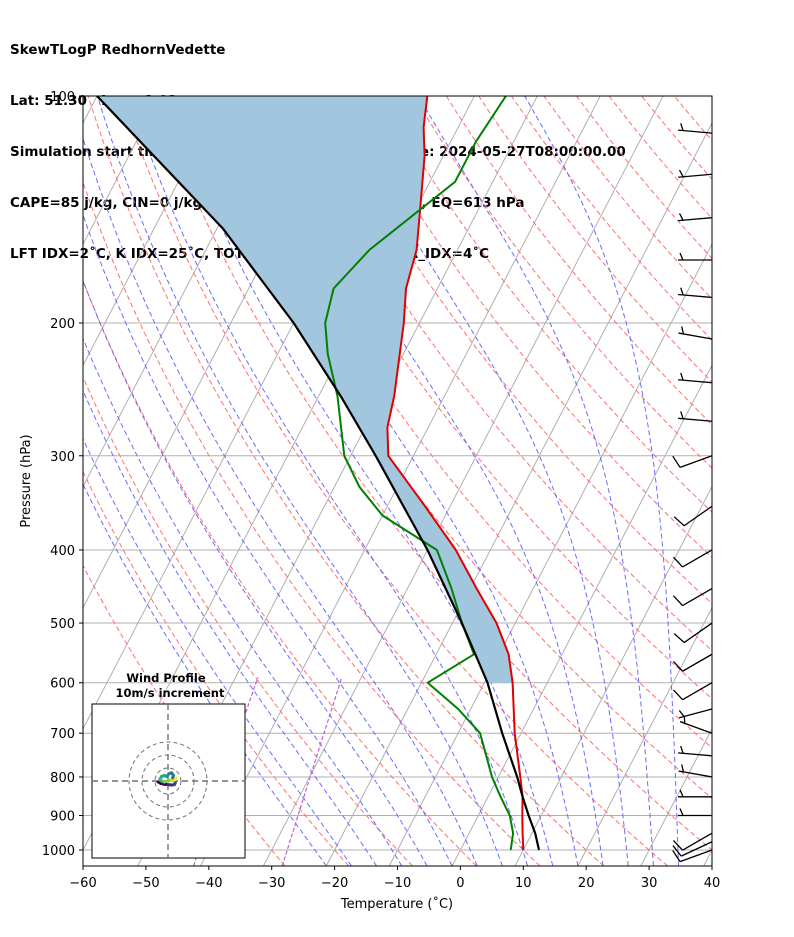  Describe the element at coordinates (460, 883) in the screenshot. I see `x-tick-label: 0` at that location.